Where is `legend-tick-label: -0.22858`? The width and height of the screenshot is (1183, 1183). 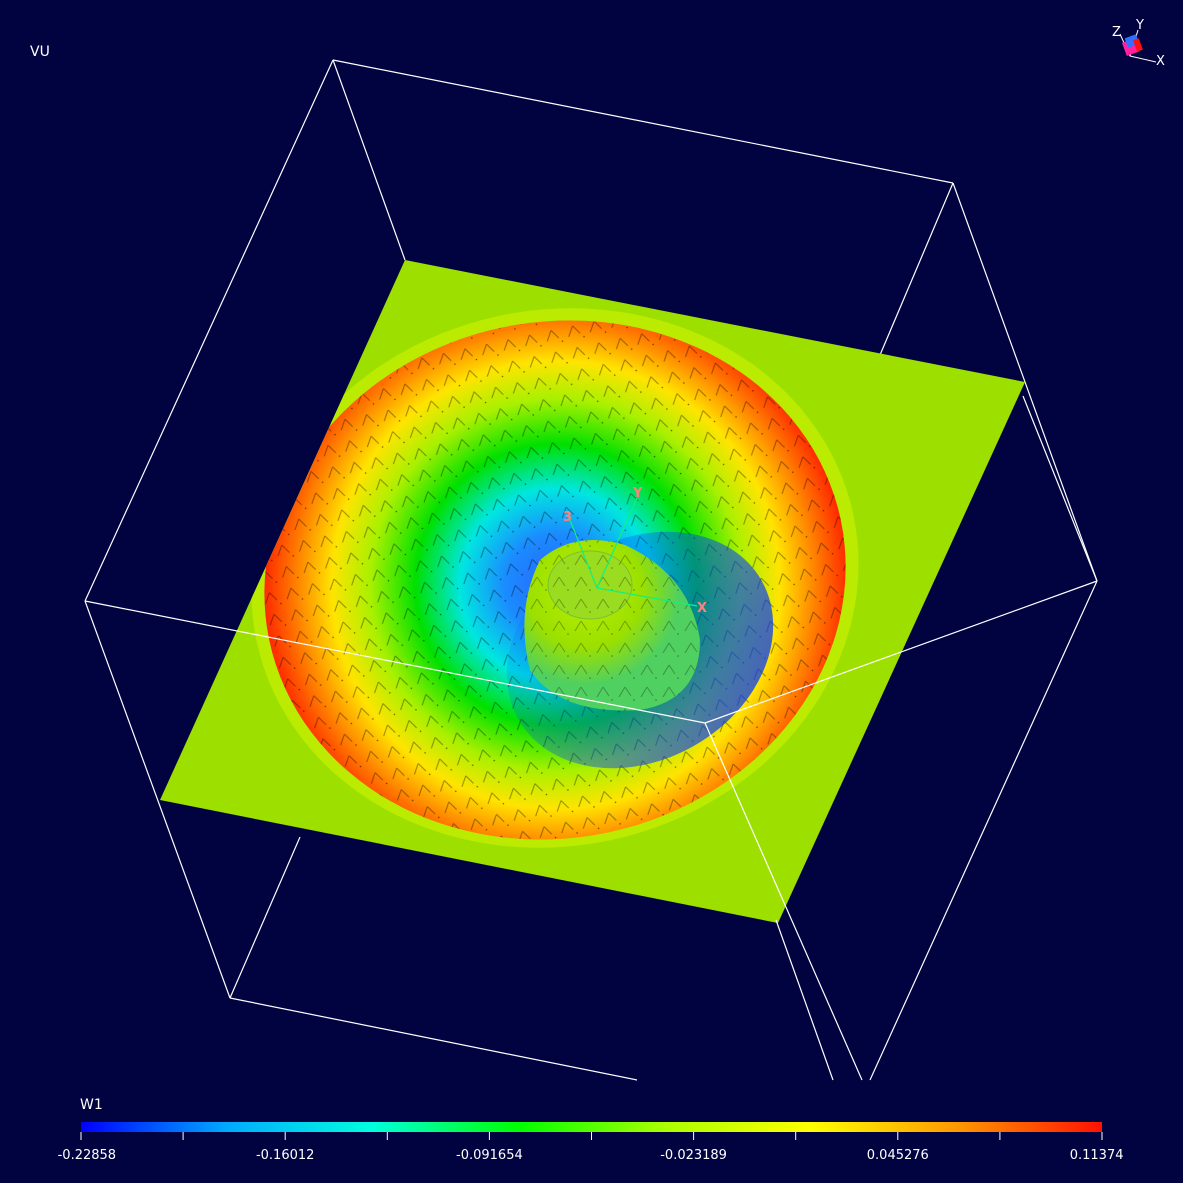
legend-tick-label: -0.22858 is located at coordinates (87, 1155).